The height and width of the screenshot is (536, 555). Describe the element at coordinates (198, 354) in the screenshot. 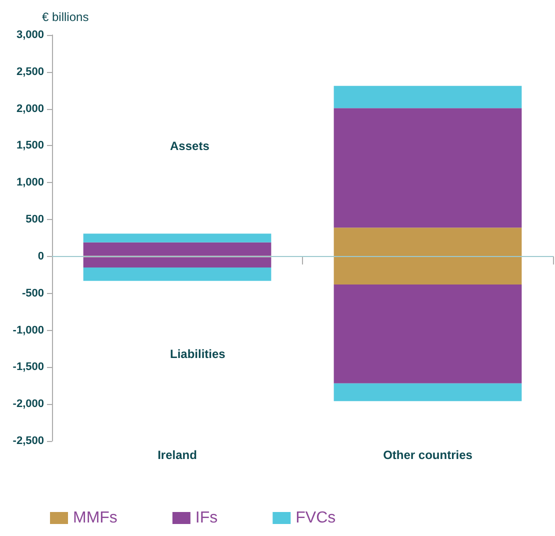

I see `annotation: Liabilities` at that location.